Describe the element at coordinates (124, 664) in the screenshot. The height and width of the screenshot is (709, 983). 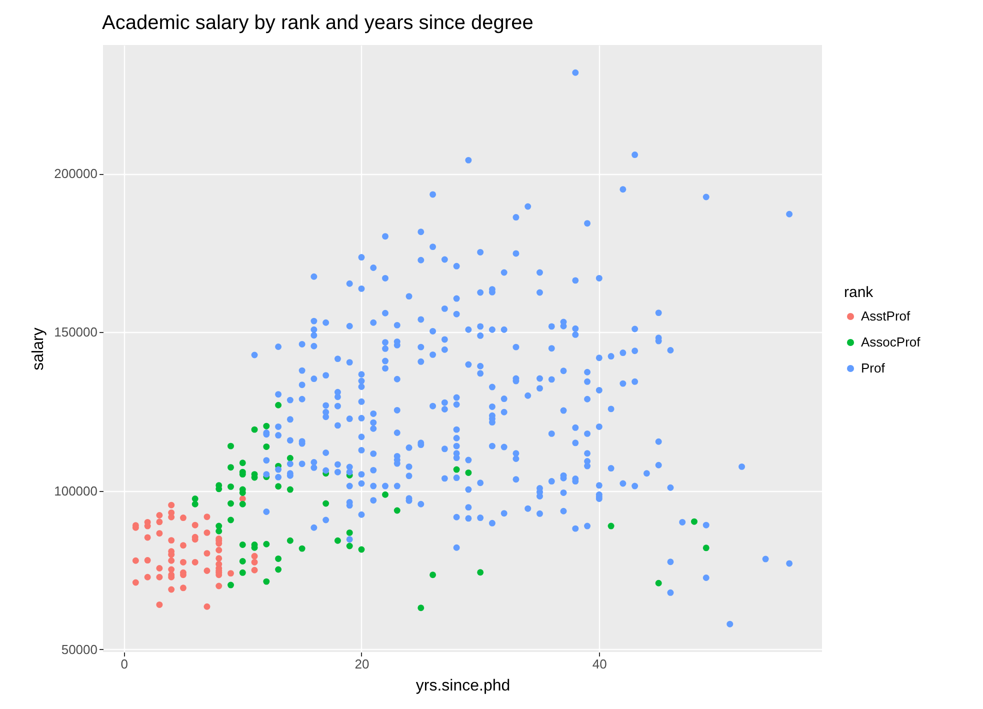
I see `x-tick-label: 0` at that location.